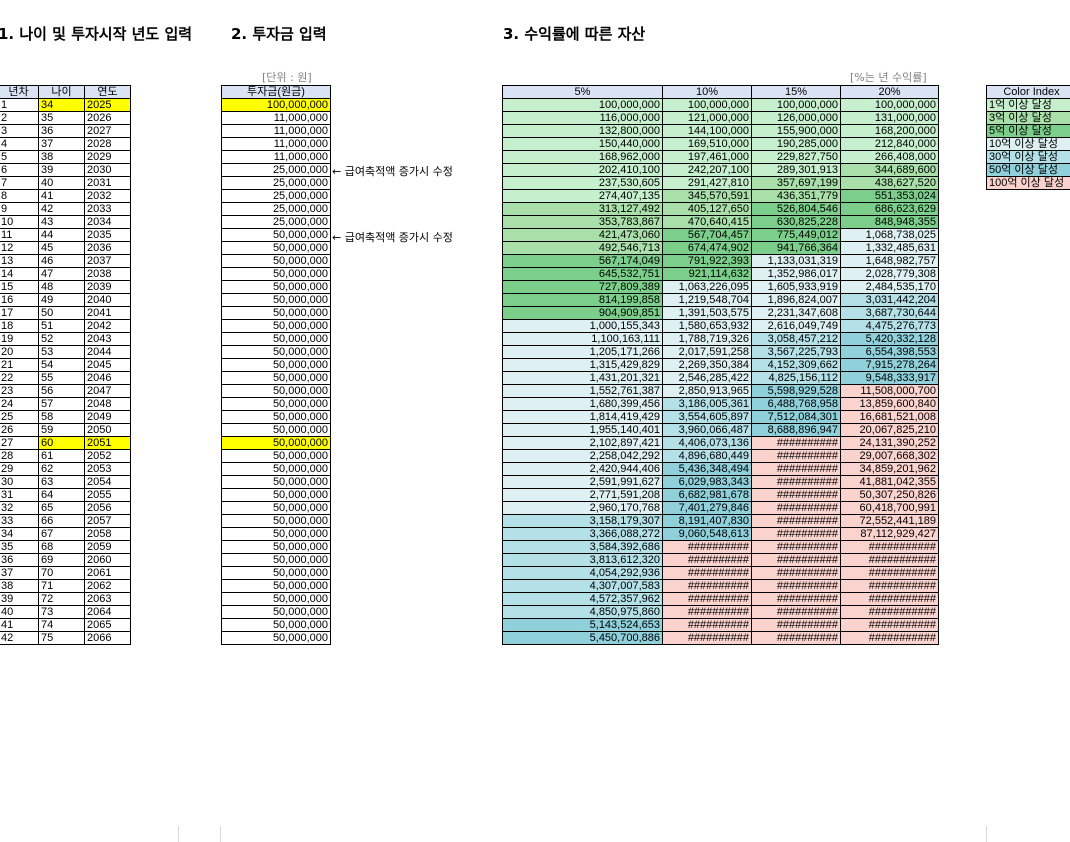  I want to click on year-number-cell: 13, so click(19, 261).